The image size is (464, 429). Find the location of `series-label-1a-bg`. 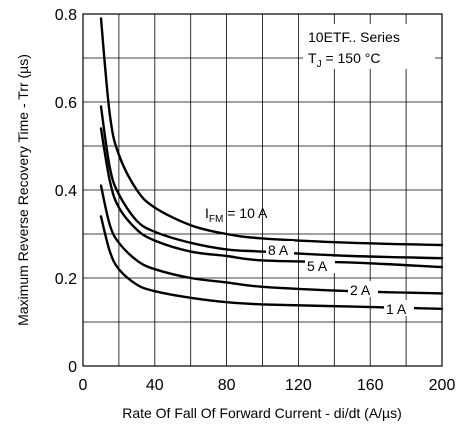

series-label-1a-bg is located at coordinates (399, 308).